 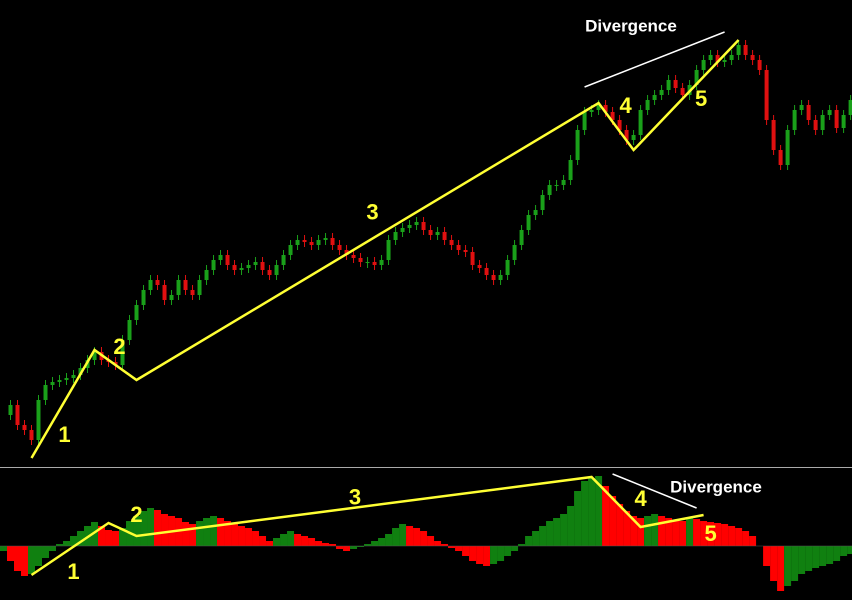 I want to click on wave-label: 2, so click(x=136, y=514).